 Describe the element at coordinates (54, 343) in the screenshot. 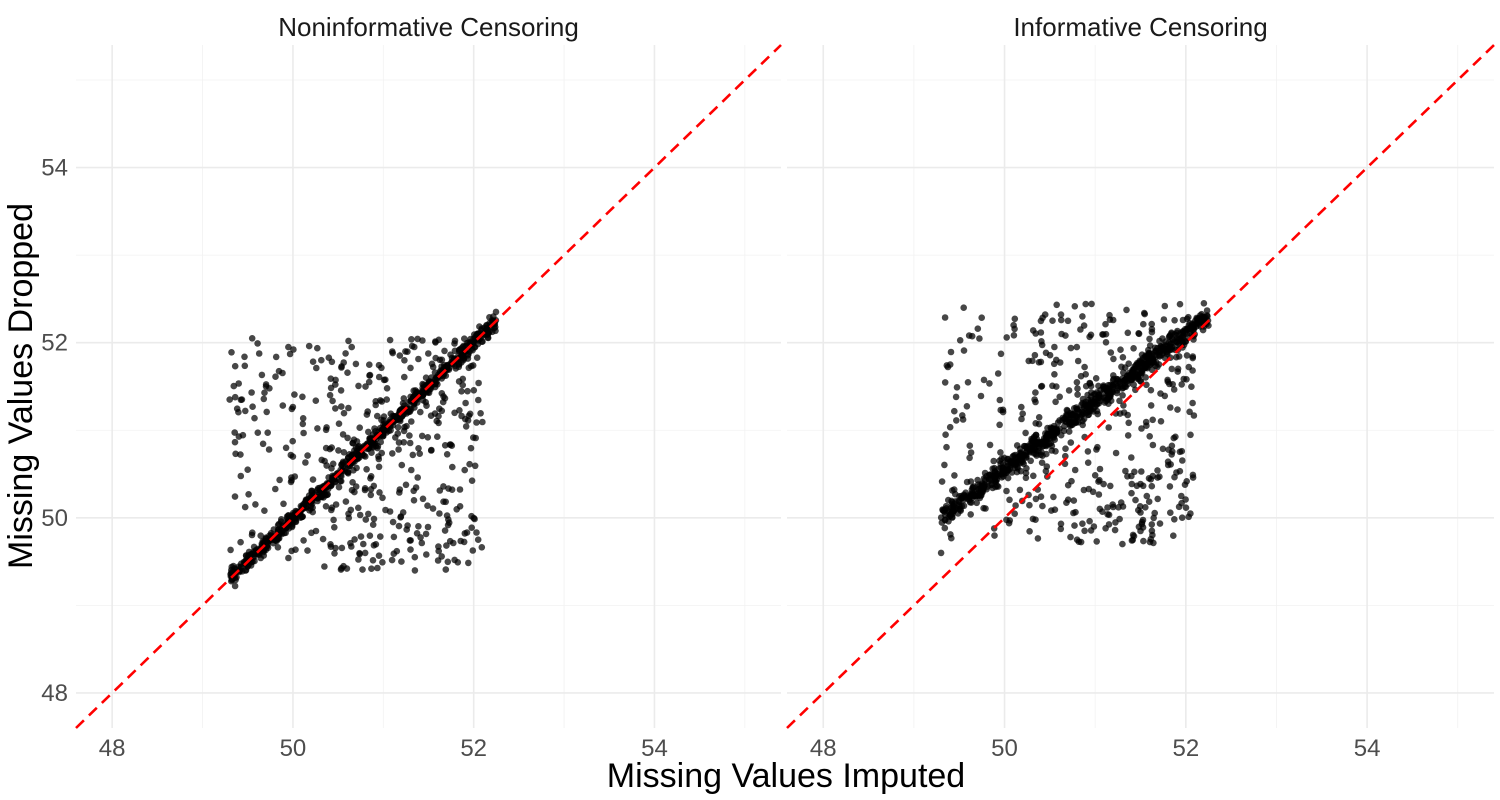

I see `y-tick-label: 52` at that location.